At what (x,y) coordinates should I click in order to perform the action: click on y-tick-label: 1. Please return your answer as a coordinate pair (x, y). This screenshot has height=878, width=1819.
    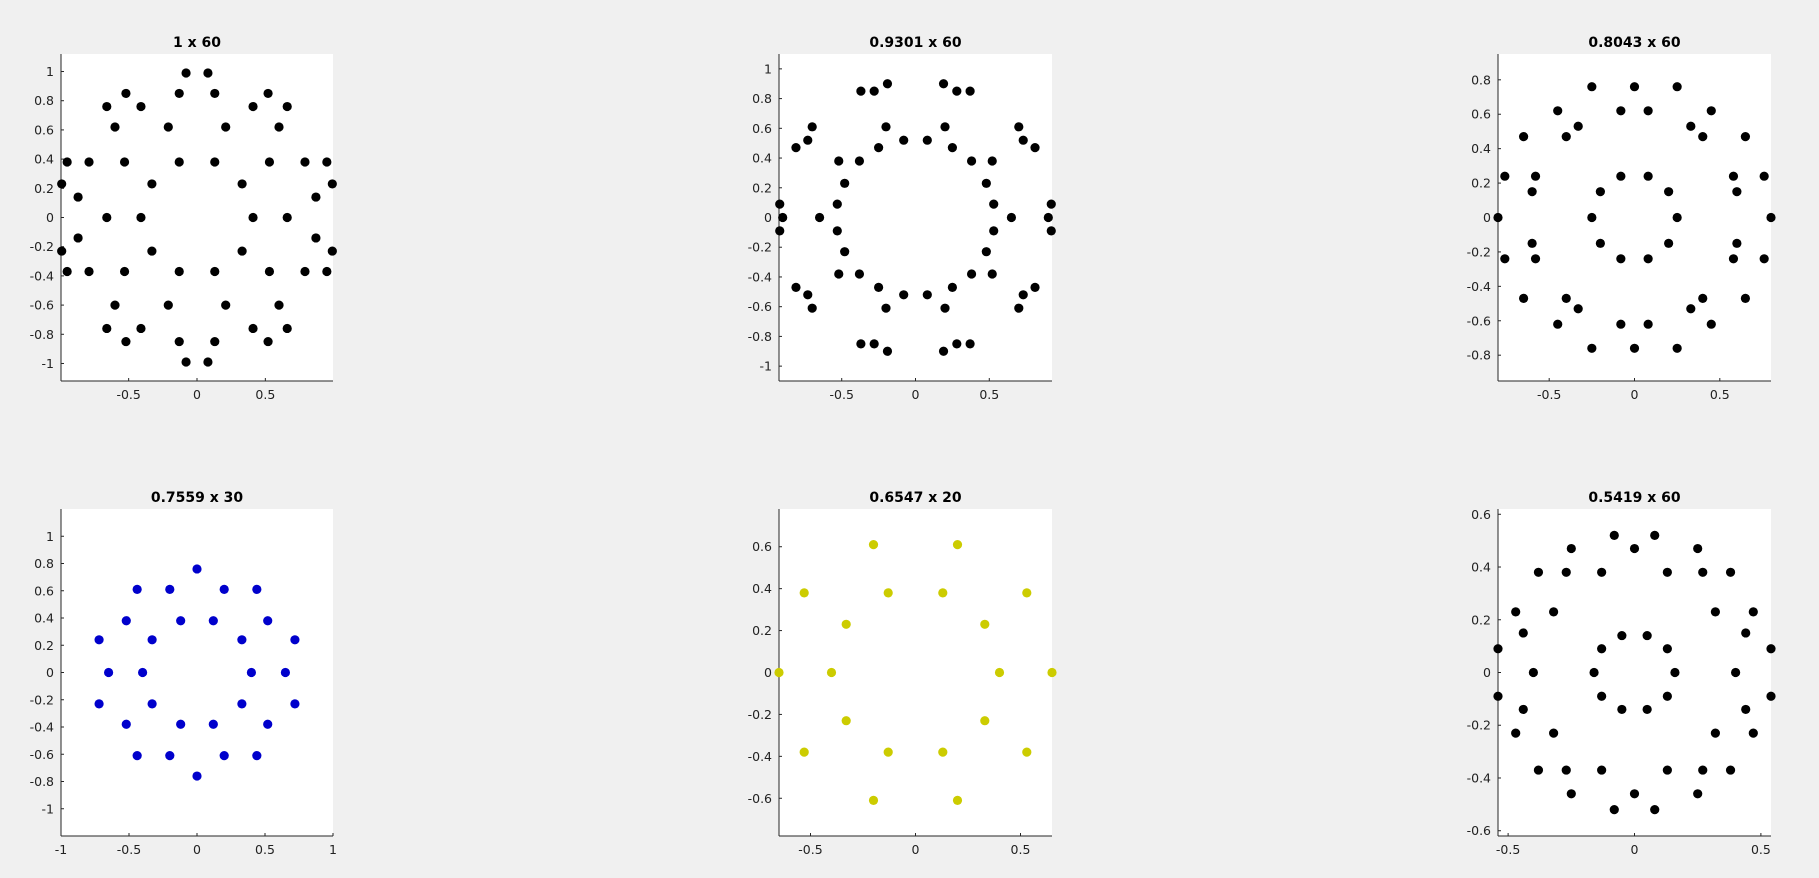
    Looking at the image, I should click on (50, 71).